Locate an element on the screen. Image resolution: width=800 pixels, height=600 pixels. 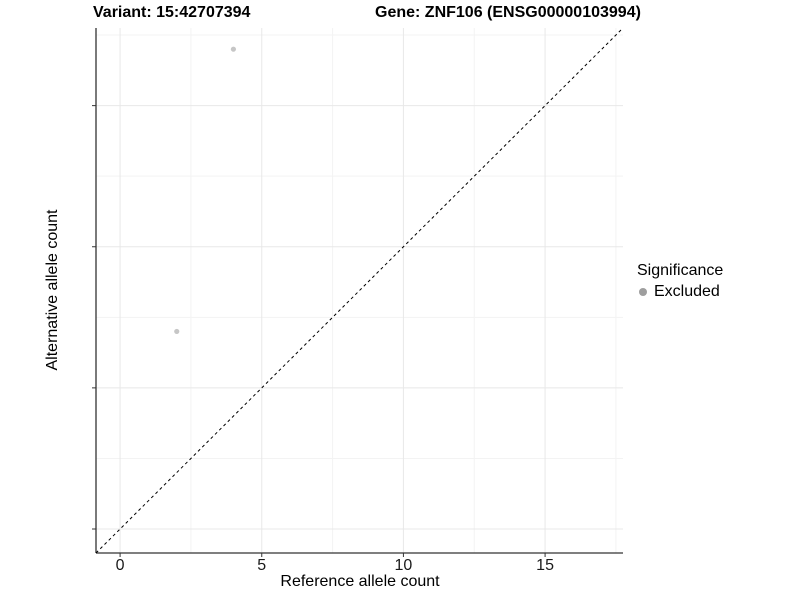
plot-title-gene: Gene: ZNF106 (ENSG00000103994) is located at coordinates (508, 12).